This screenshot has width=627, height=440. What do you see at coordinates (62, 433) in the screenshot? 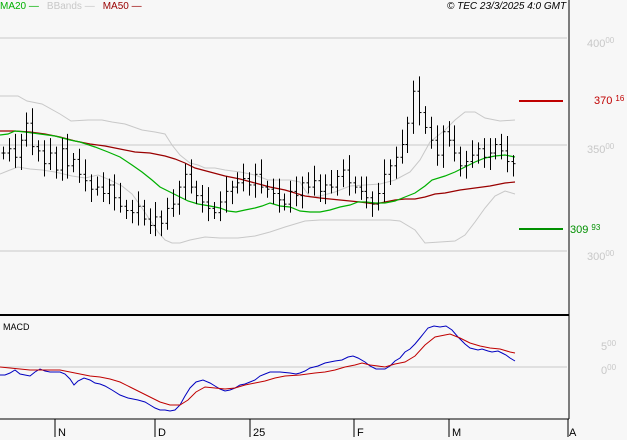
I see `x-label-nov: N` at bounding box center [62, 433].